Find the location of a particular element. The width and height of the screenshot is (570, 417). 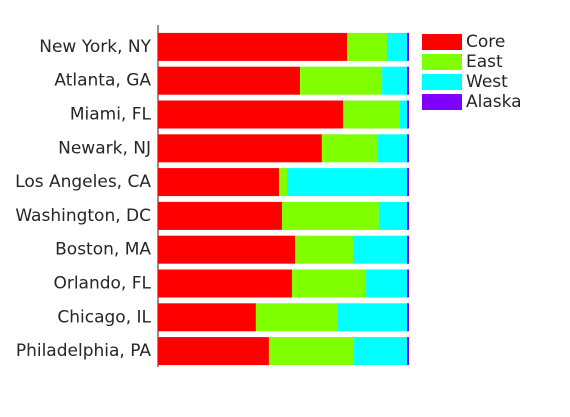

y-tick-label: Orlando, FL is located at coordinates (102, 284).